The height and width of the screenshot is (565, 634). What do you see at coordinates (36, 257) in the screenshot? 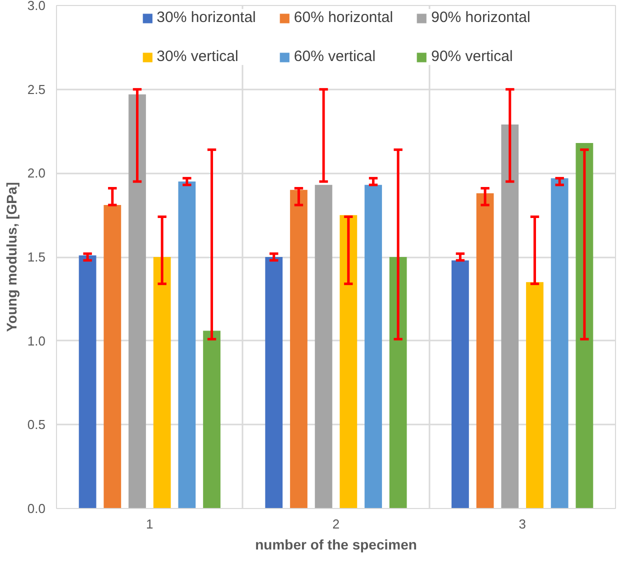
I see `y-tick-label: 1.5` at bounding box center [36, 257].